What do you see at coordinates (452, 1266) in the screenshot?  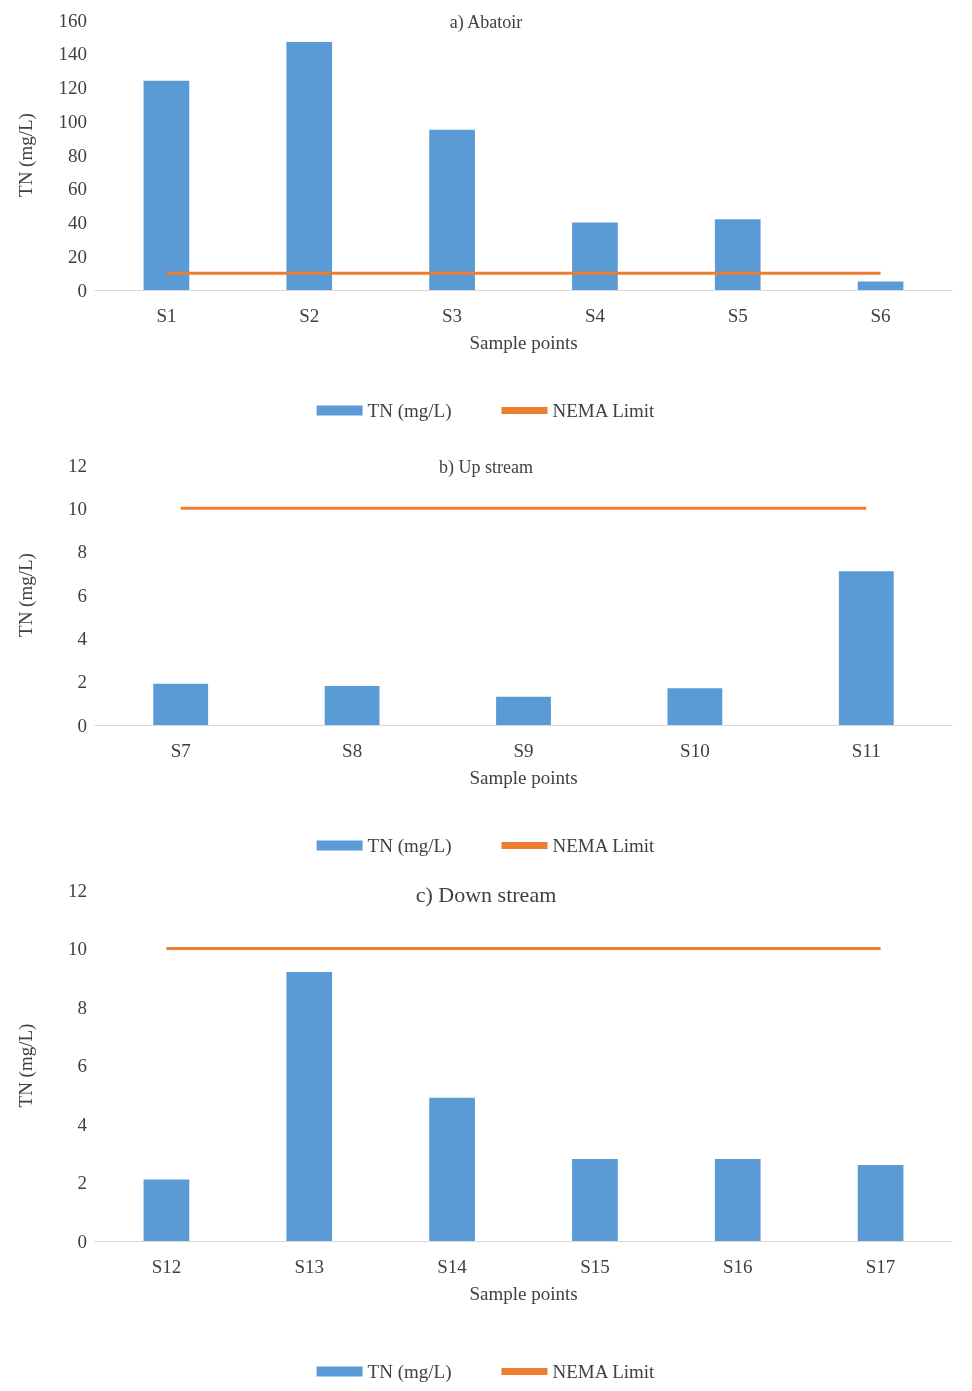 I see `x-tick-label: S14` at bounding box center [452, 1266].